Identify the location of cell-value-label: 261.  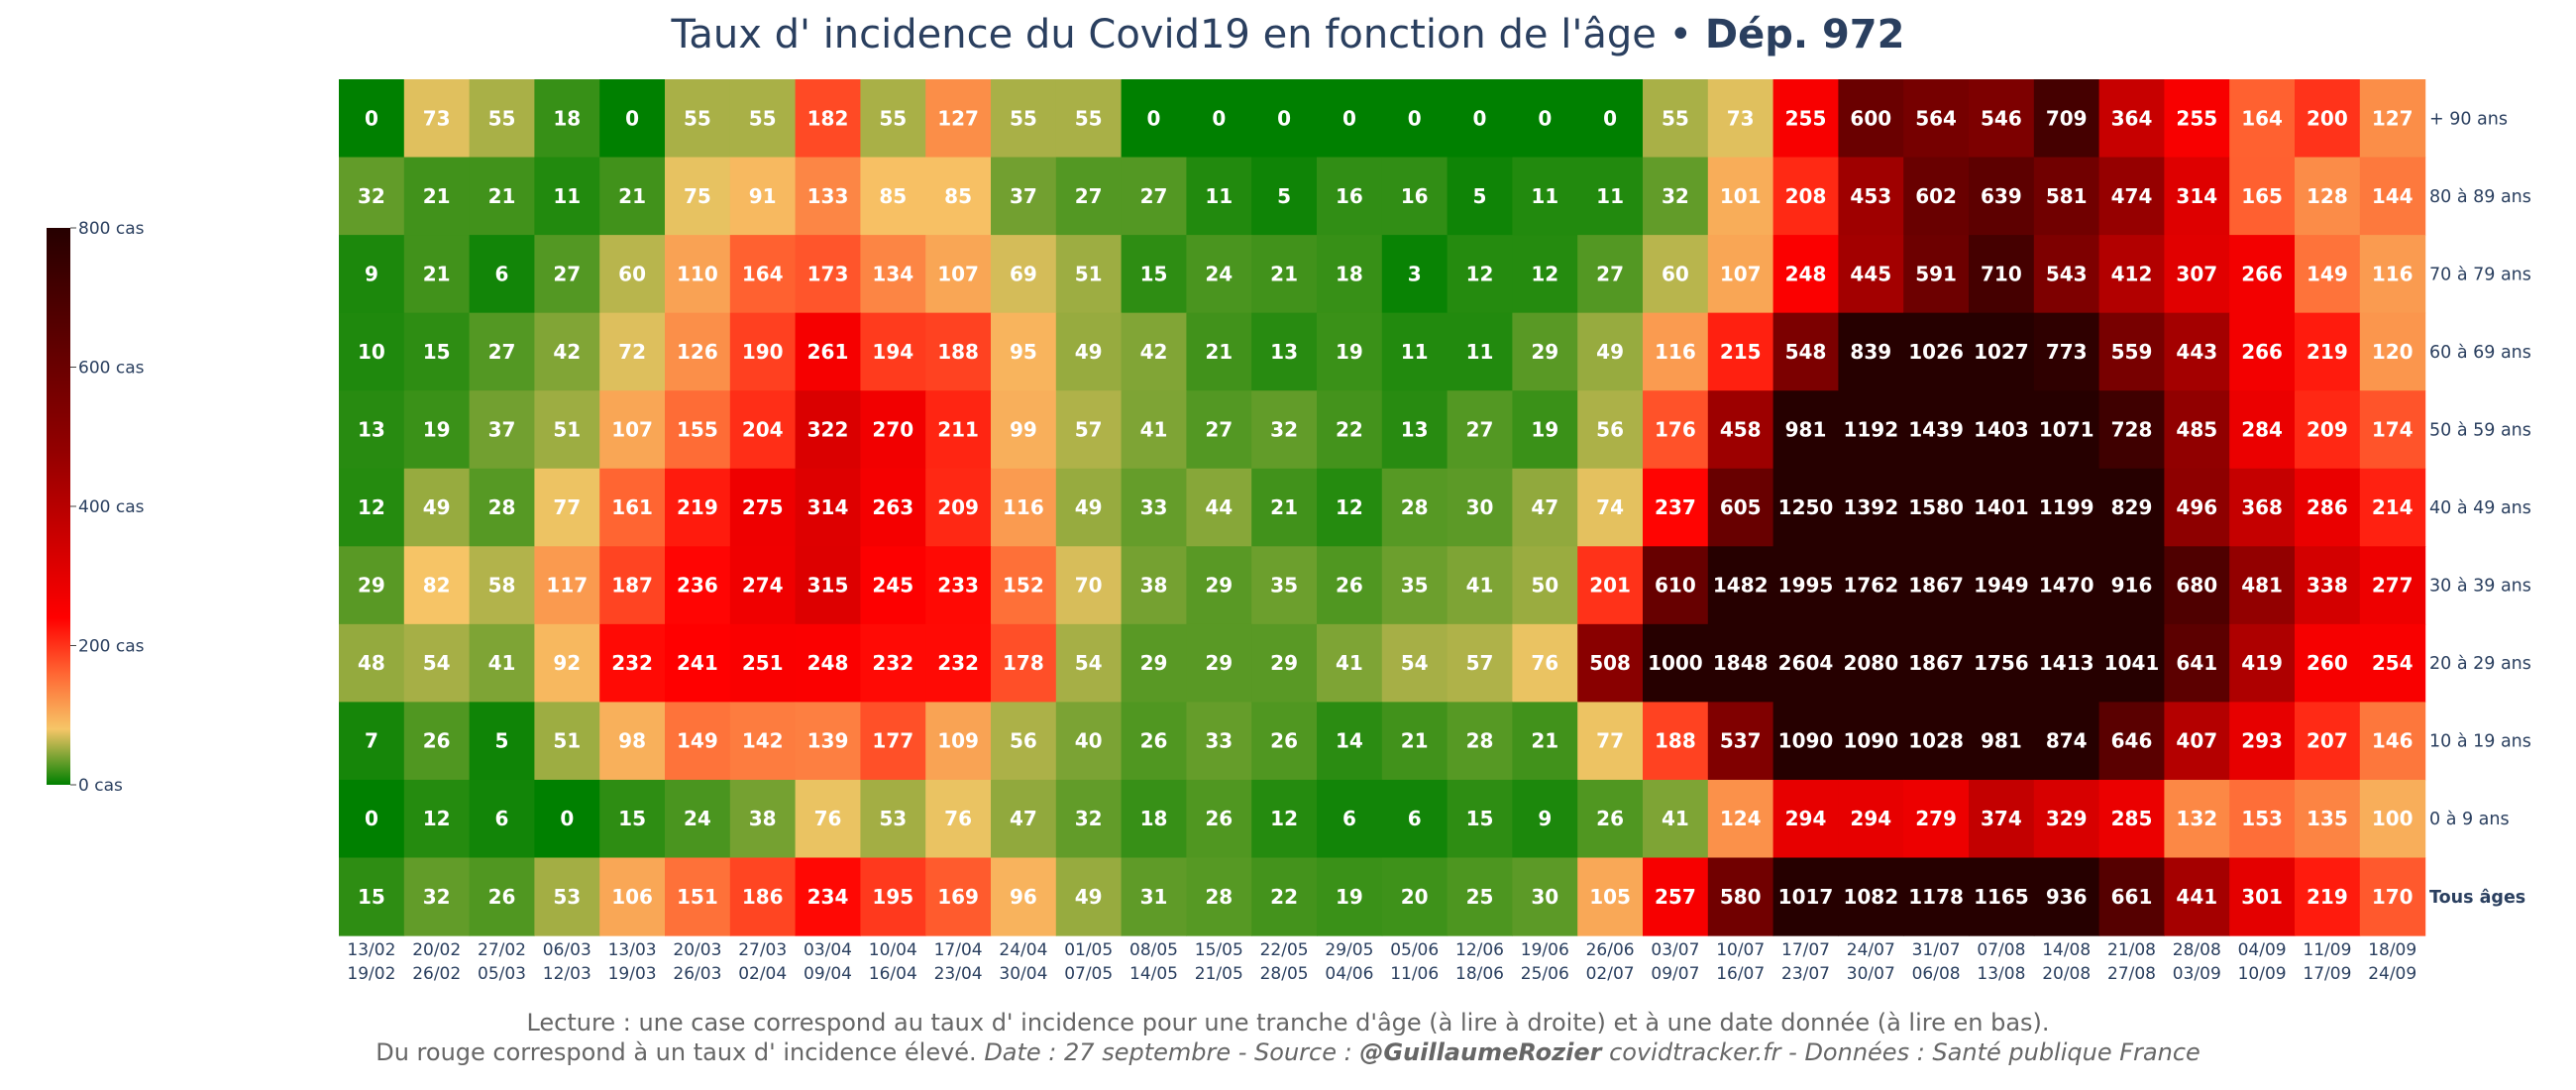
(828, 352).